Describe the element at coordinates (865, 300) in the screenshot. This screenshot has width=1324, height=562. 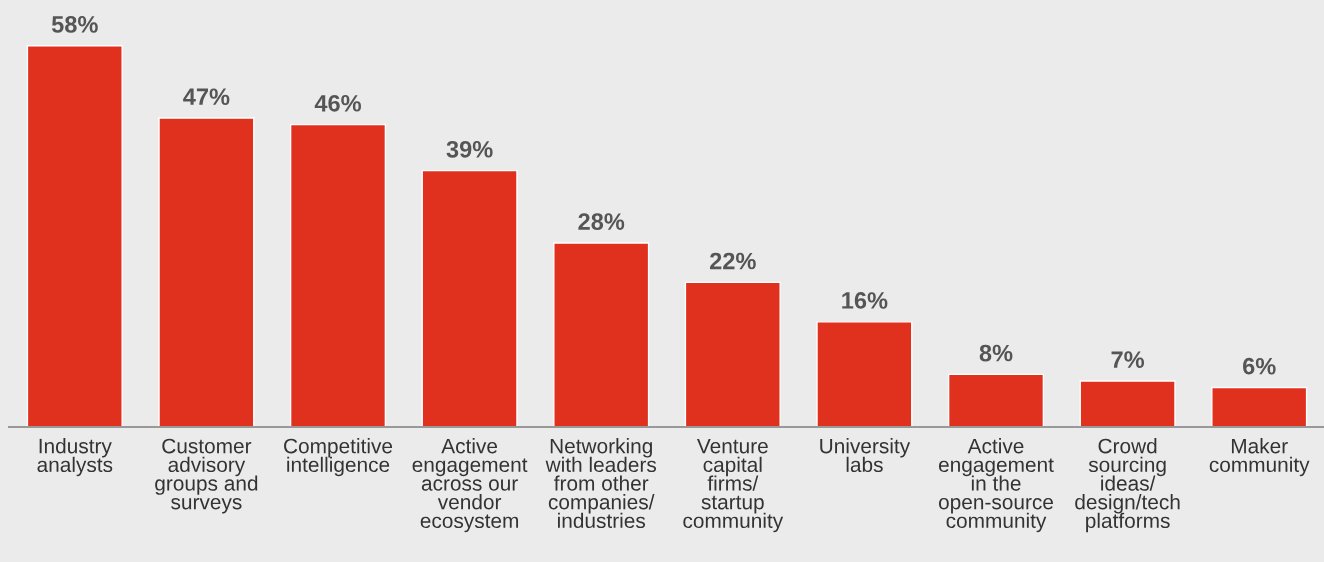
I see `data-label: 16%` at that location.